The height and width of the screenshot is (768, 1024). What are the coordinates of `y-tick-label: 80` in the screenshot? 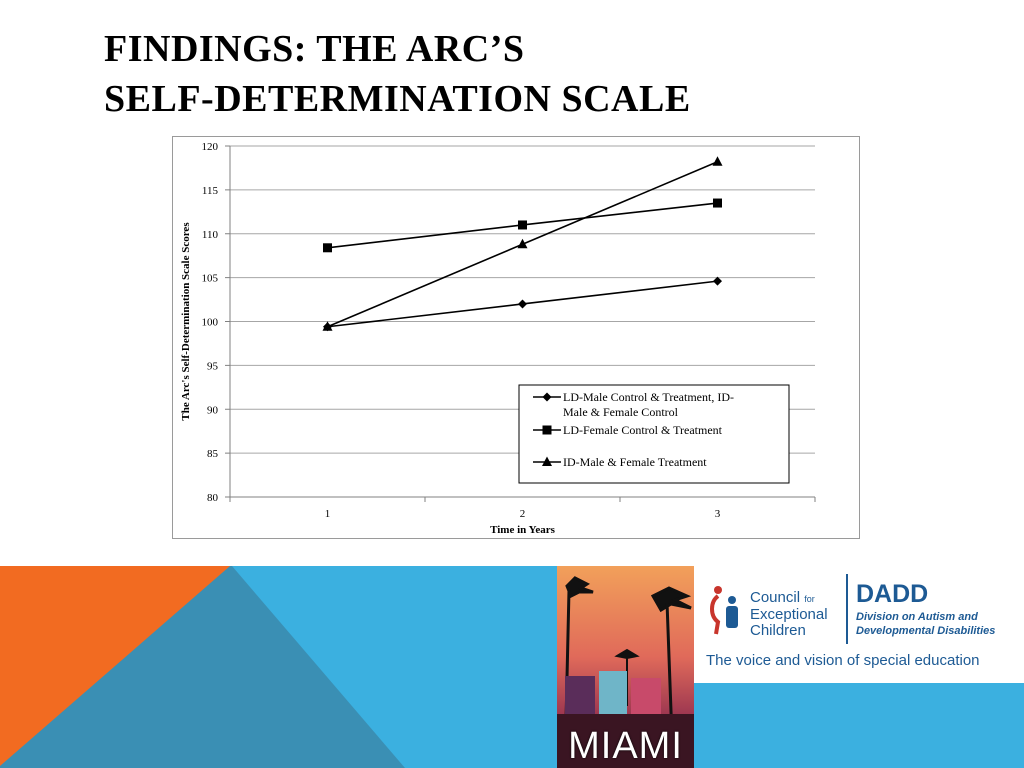 It's located at (213, 498).